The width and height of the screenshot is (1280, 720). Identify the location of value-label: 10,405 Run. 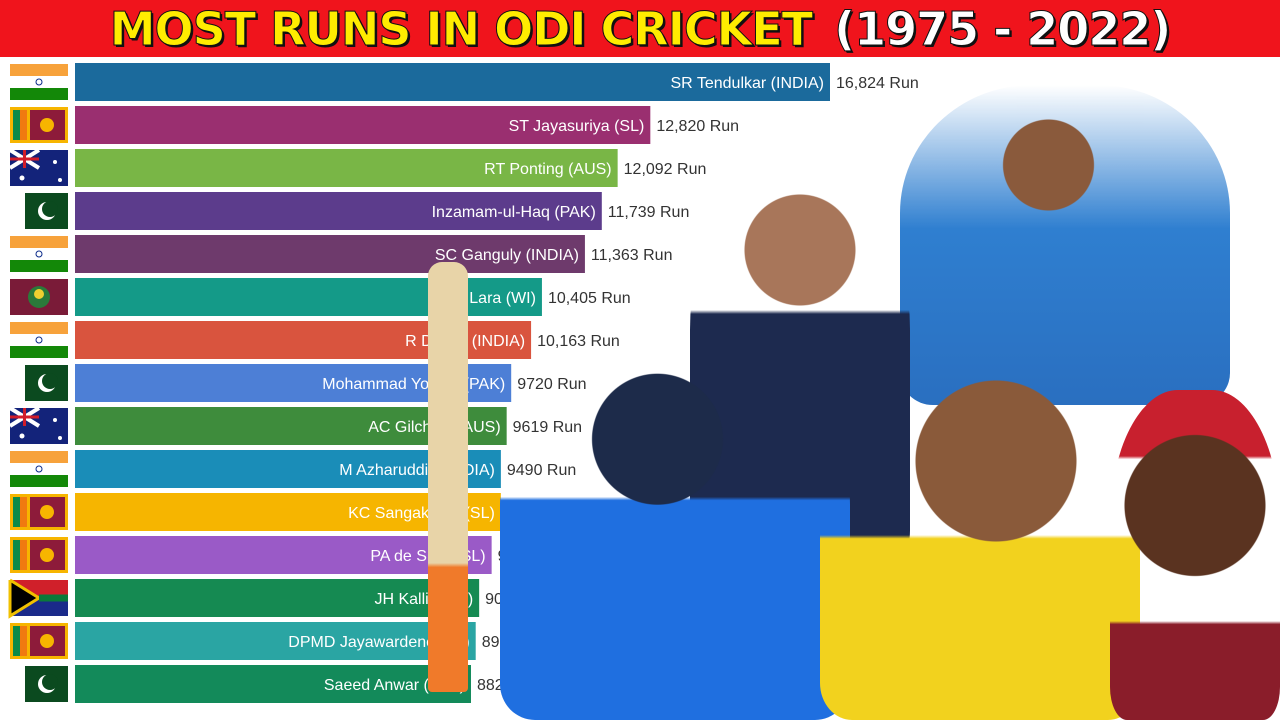
(589, 298).